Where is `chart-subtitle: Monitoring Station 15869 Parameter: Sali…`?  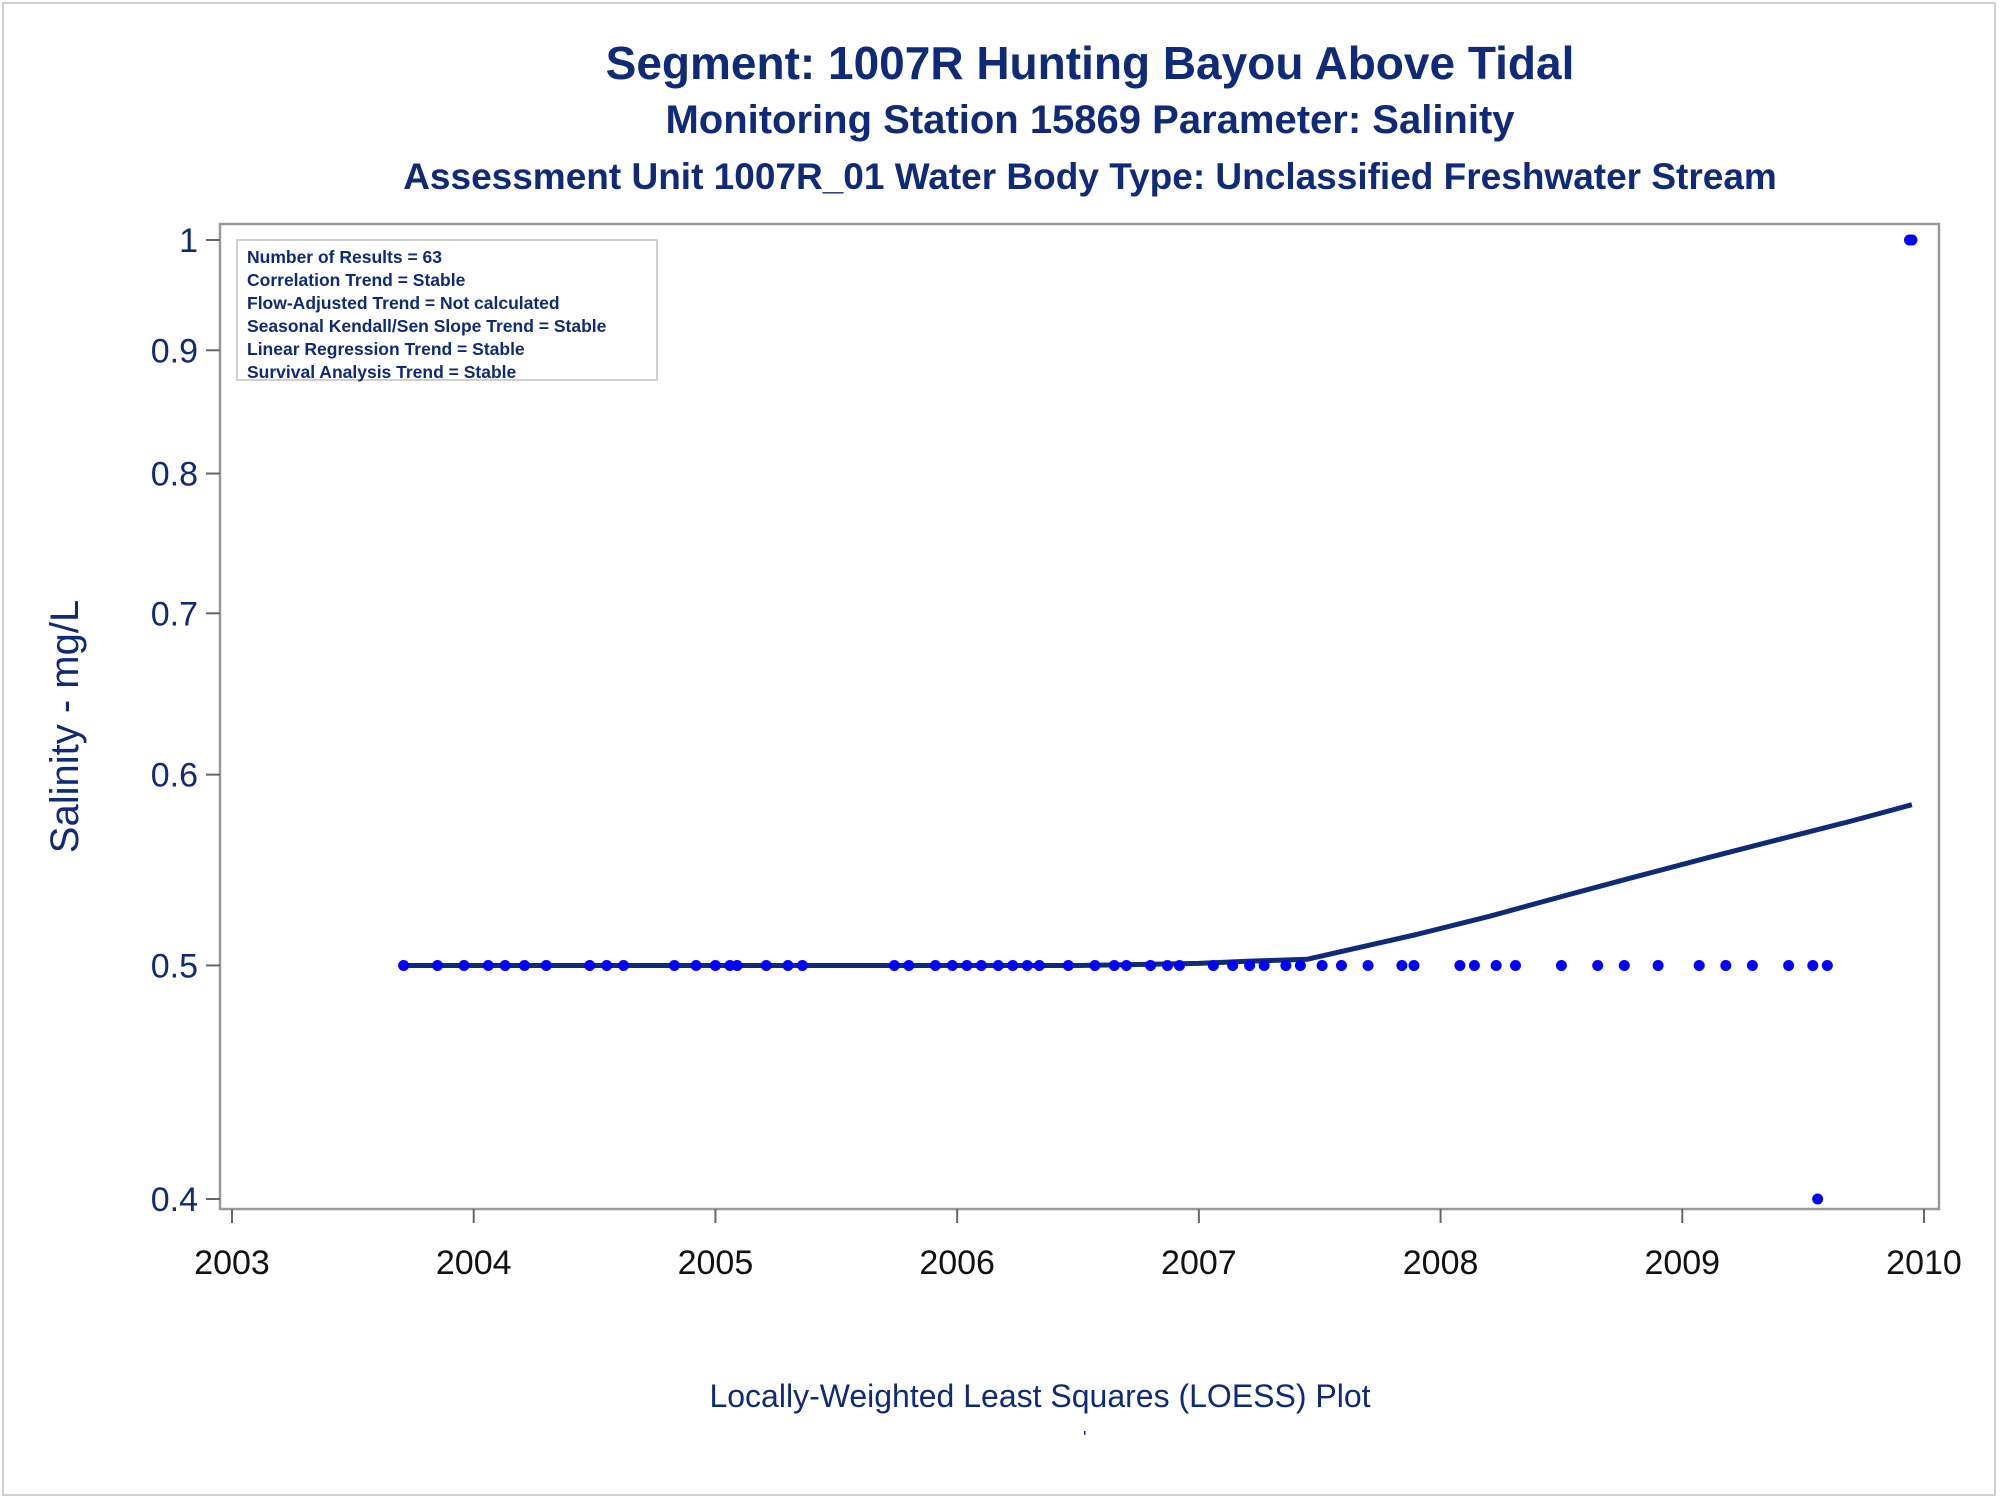 chart-subtitle: Monitoring Station 15869 Parameter: Sali… is located at coordinates (1090, 120).